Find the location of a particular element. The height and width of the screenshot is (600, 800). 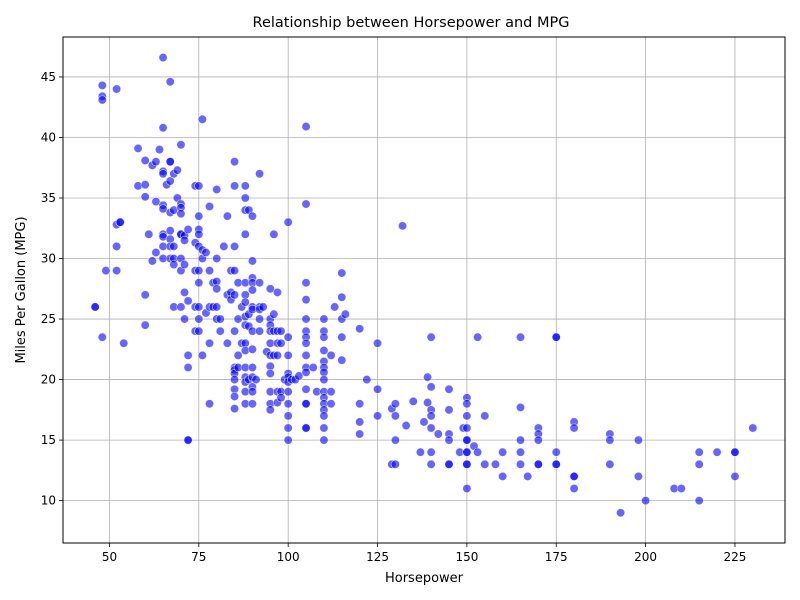

y-tick-label: 10 is located at coordinates (48, 501).